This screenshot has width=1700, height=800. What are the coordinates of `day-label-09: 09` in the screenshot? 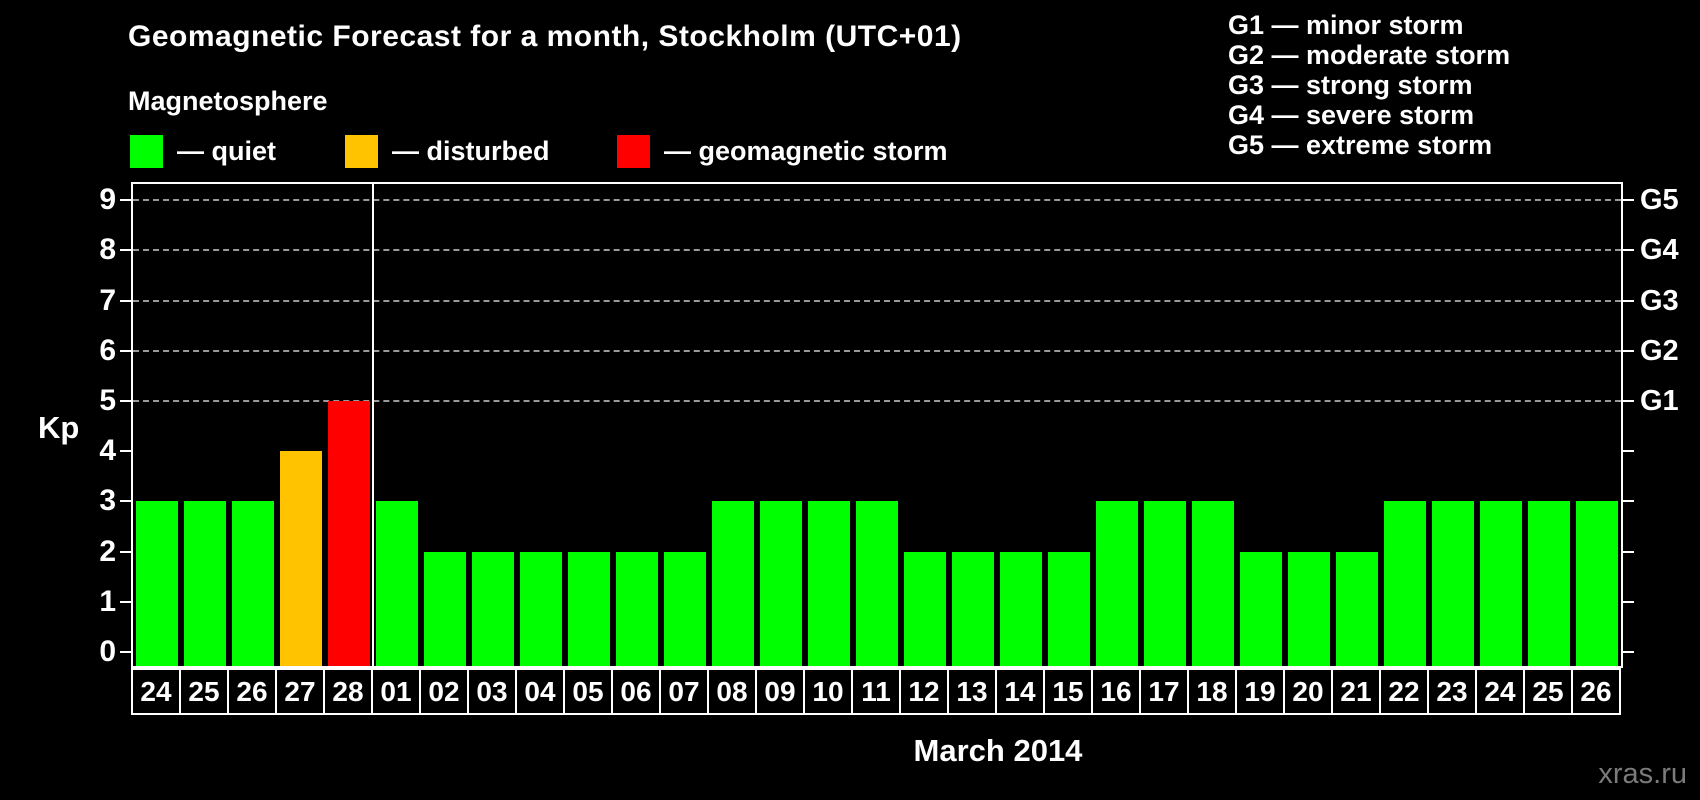 It's located at (780, 691).